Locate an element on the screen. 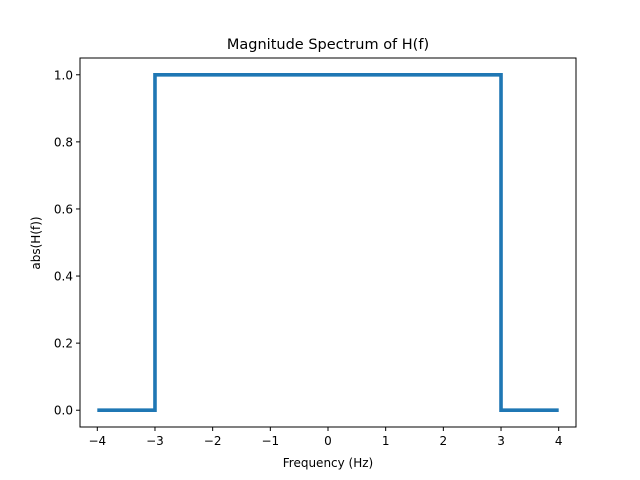 The image size is (640, 480). chart-title: Magnitude Spectrum of H(f) is located at coordinates (328, 45).